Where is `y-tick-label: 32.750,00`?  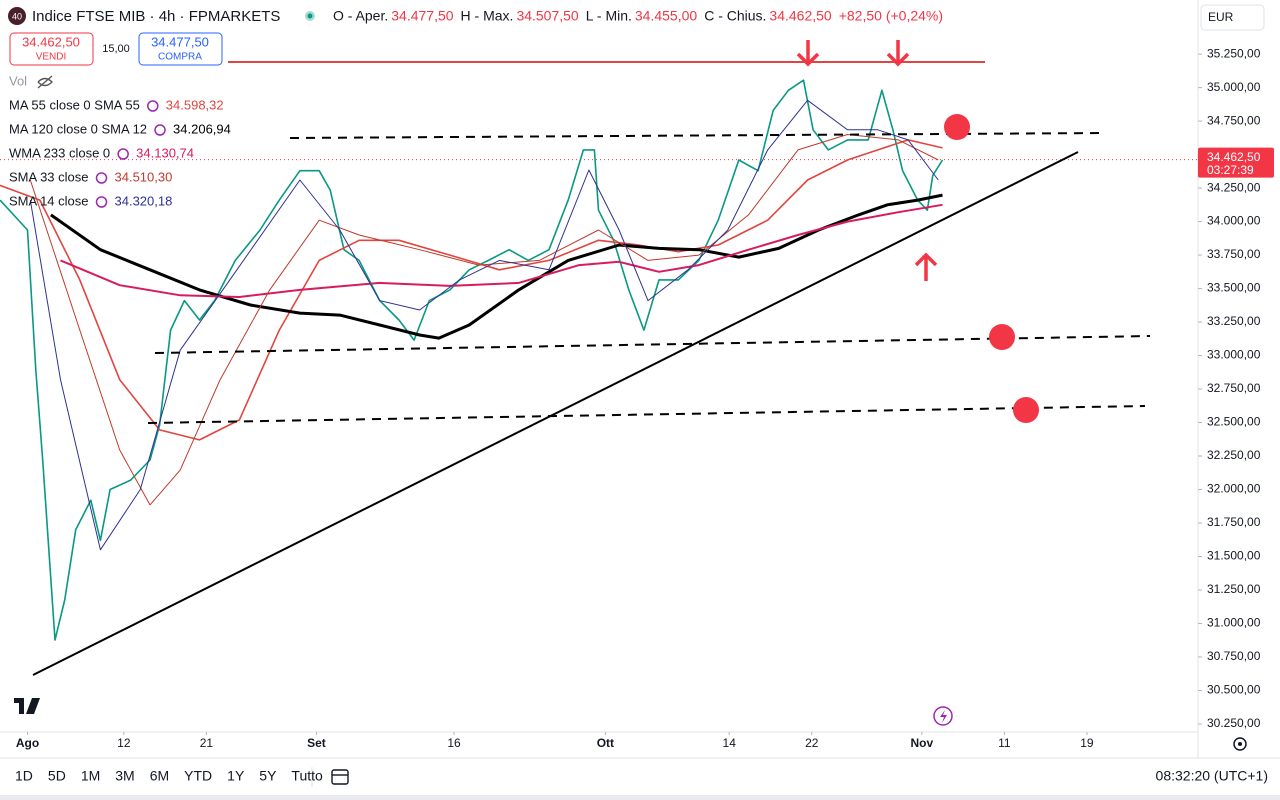
y-tick-label: 32.750,00 is located at coordinates (1234, 388).